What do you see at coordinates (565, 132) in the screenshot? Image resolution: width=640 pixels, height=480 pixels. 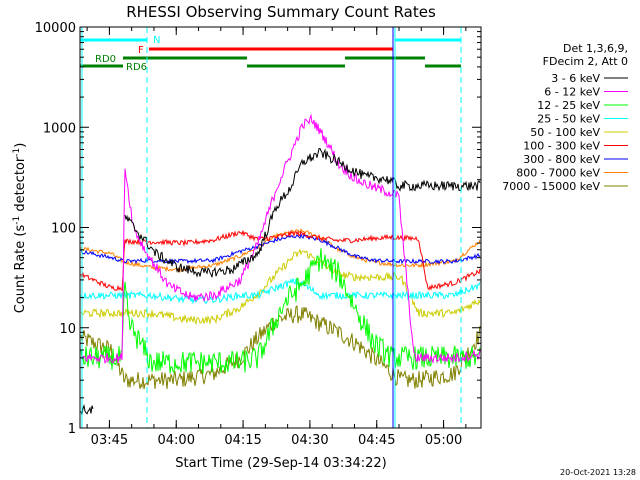 I see `legend-label-4: 50 - 100 keV` at bounding box center [565, 132].